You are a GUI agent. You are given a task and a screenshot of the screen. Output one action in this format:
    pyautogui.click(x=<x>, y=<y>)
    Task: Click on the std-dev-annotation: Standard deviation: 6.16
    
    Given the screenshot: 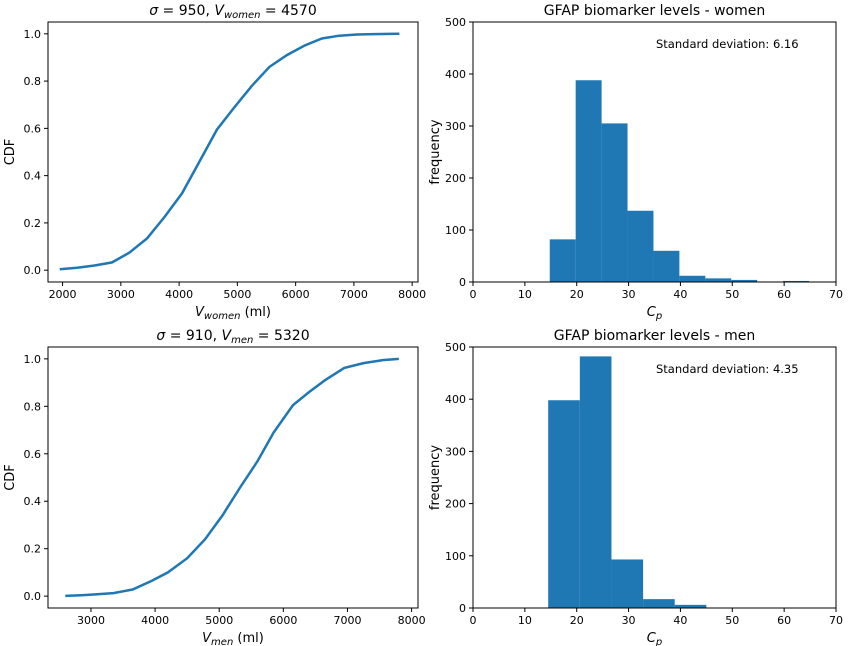 What is the action you would take?
    pyautogui.click(x=727, y=44)
    